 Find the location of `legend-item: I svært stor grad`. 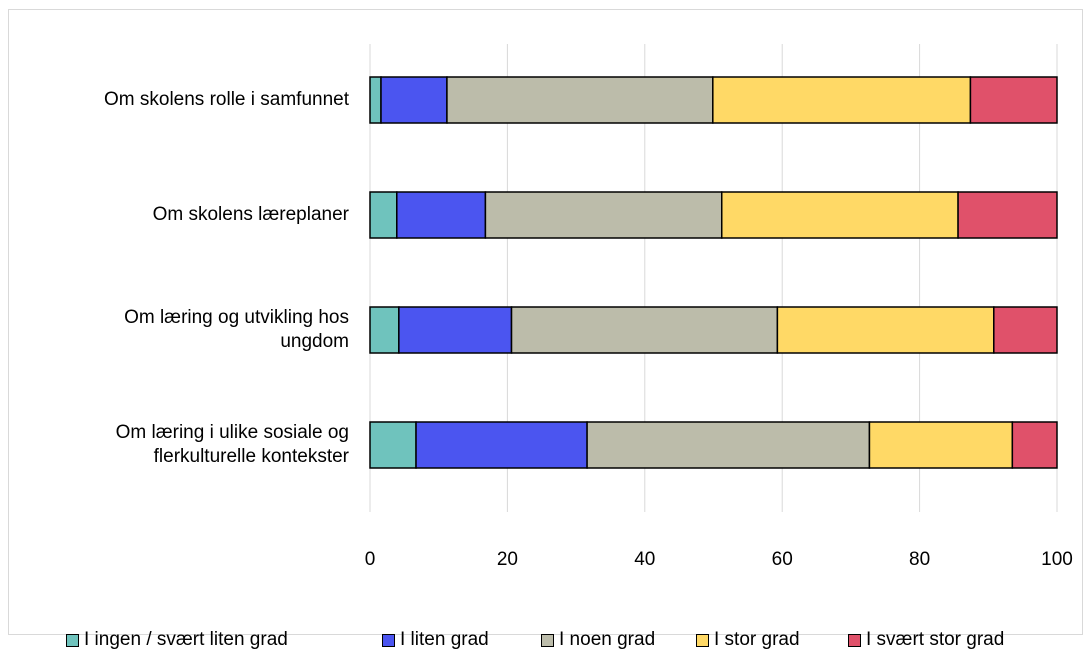

legend-item: I svært stor grad is located at coordinates (926, 640).